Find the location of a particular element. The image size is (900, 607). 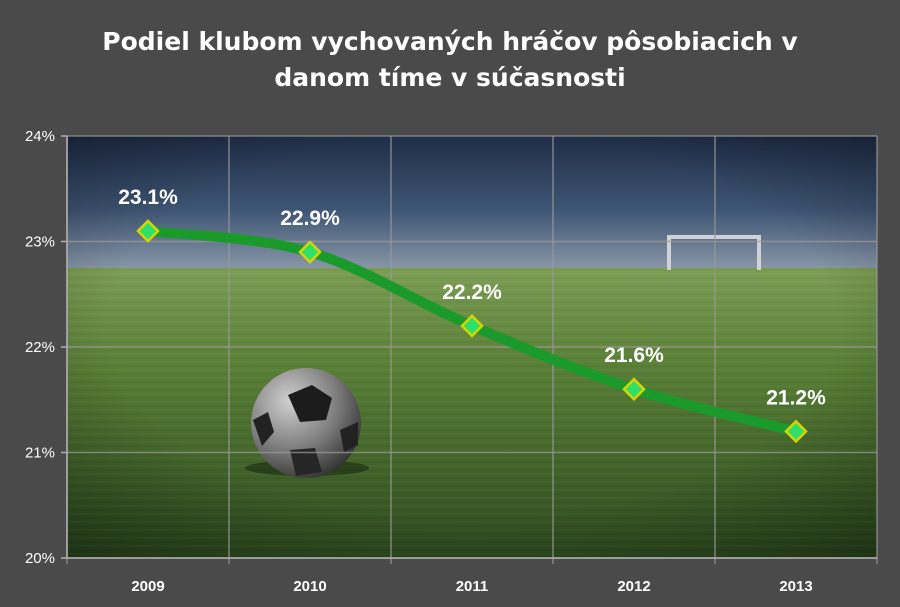

data-label: 23.1% is located at coordinates (148, 197).